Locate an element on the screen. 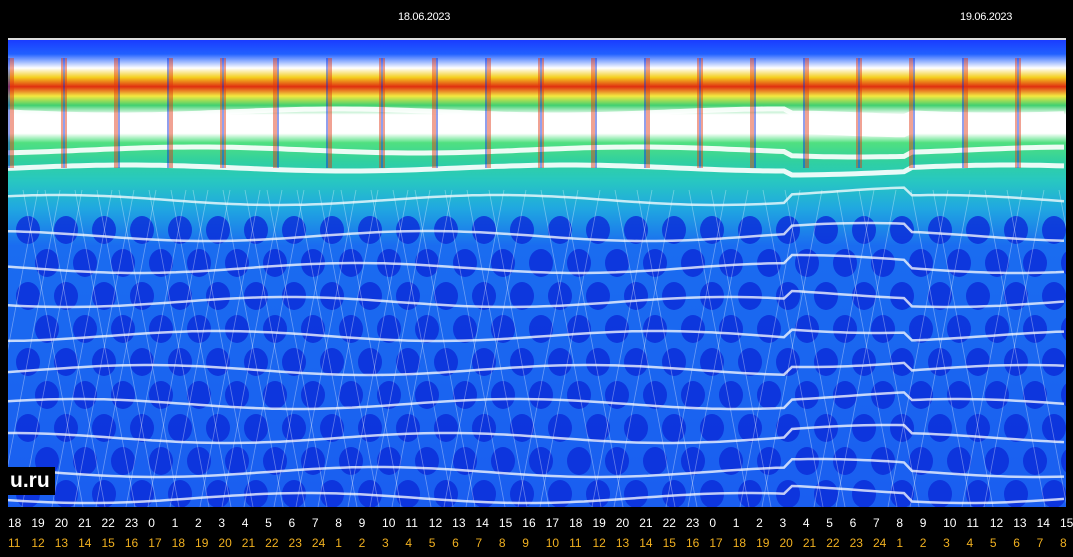 The image size is (1073, 557). tick-utc: 2 is located at coordinates (198, 523).